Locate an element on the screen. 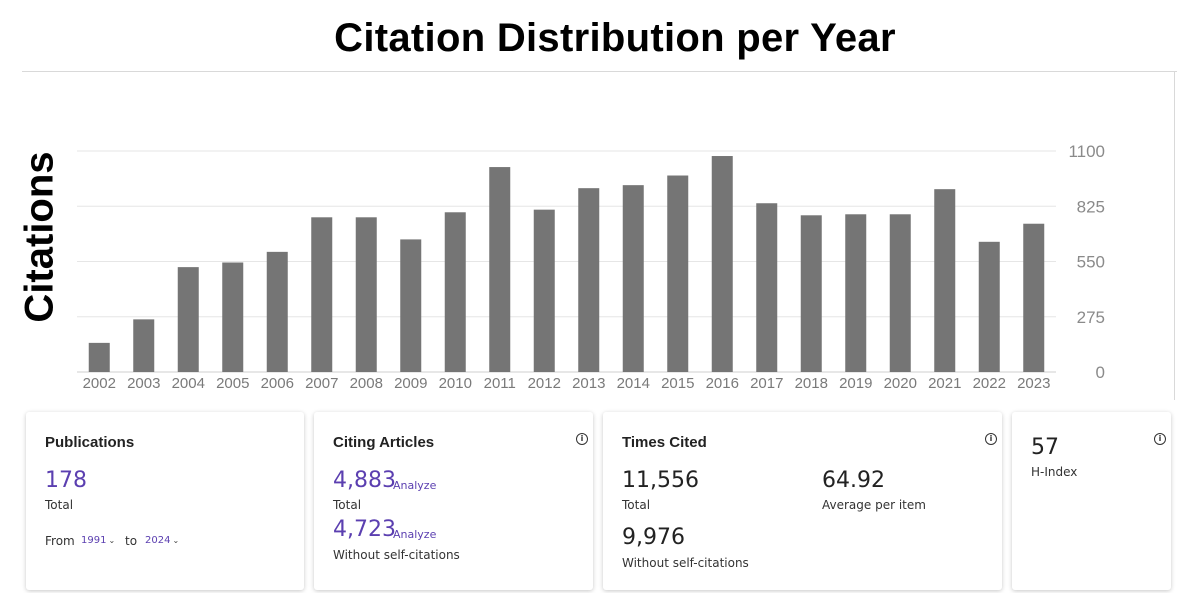 The height and width of the screenshot is (593, 1177). bar-2008 is located at coordinates (366, 294).